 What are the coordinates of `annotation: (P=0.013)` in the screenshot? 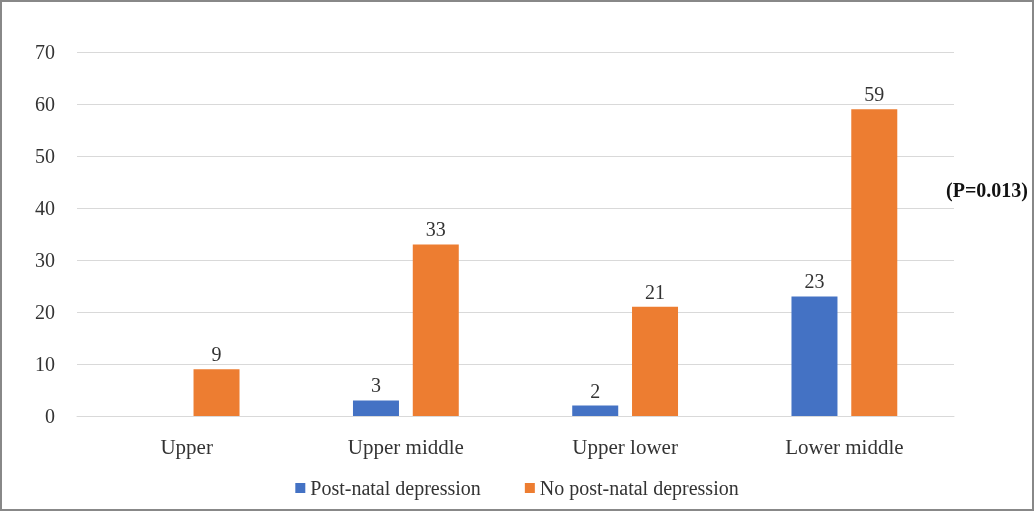 It's located at (987, 190).